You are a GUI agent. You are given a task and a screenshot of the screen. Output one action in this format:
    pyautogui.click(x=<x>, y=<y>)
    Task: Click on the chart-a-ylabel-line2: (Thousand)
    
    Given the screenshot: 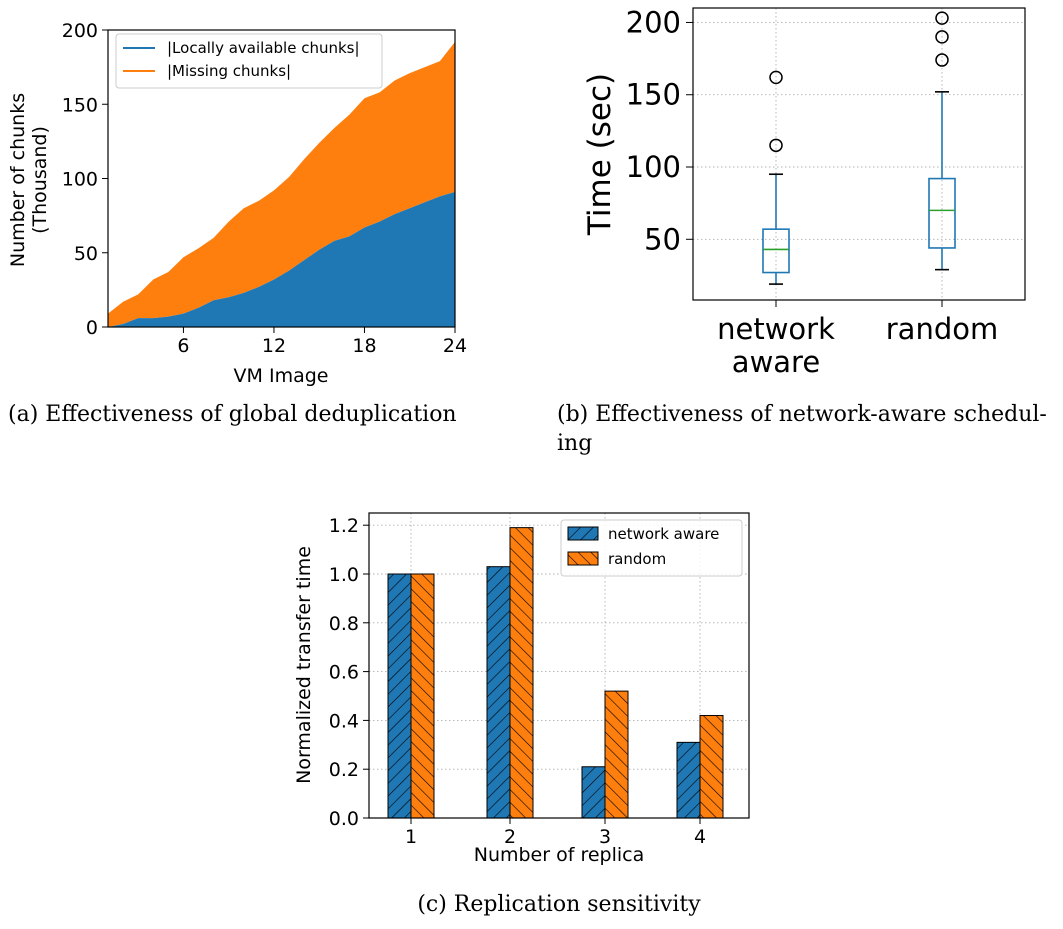 What is the action you would take?
    pyautogui.click(x=40, y=180)
    